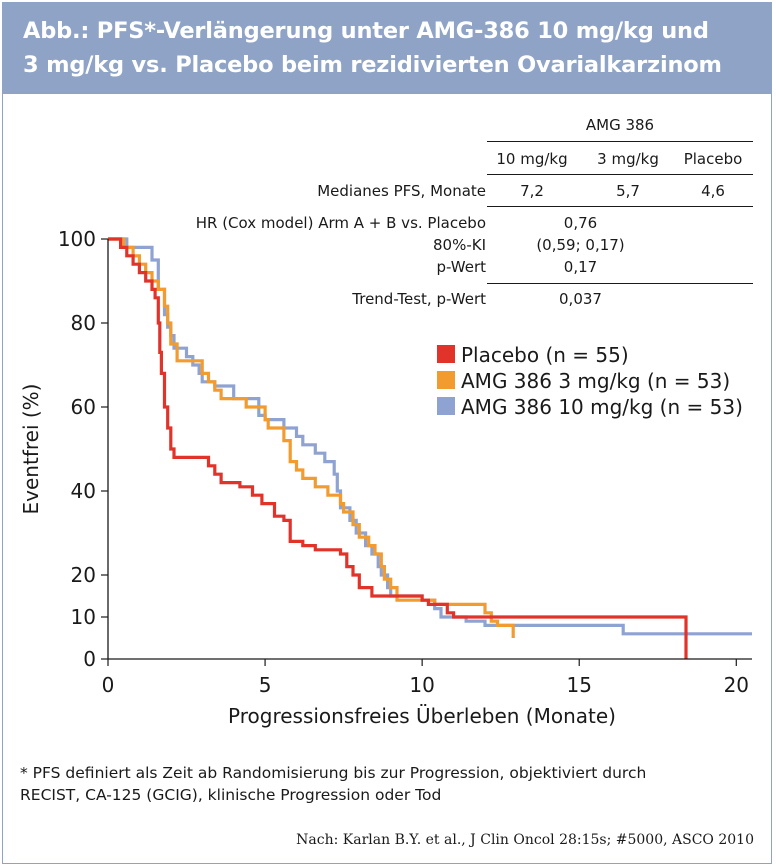  What do you see at coordinates (580, 245) in the screenshot?
I see `ci-value: (0,59; 0,17)` at bounding box center [580, 245].